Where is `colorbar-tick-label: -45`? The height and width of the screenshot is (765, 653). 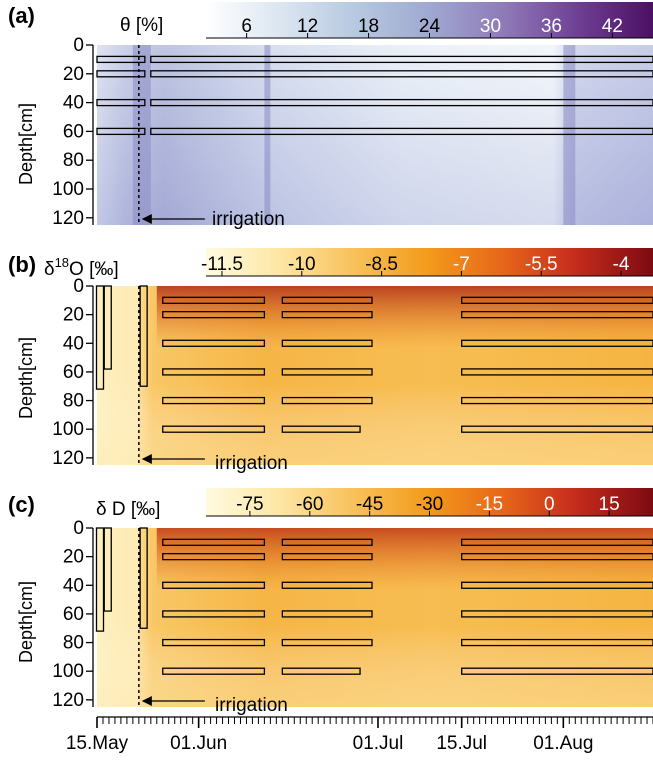 colorbar-tick-label: -45 is located at coordinates (369, 504).